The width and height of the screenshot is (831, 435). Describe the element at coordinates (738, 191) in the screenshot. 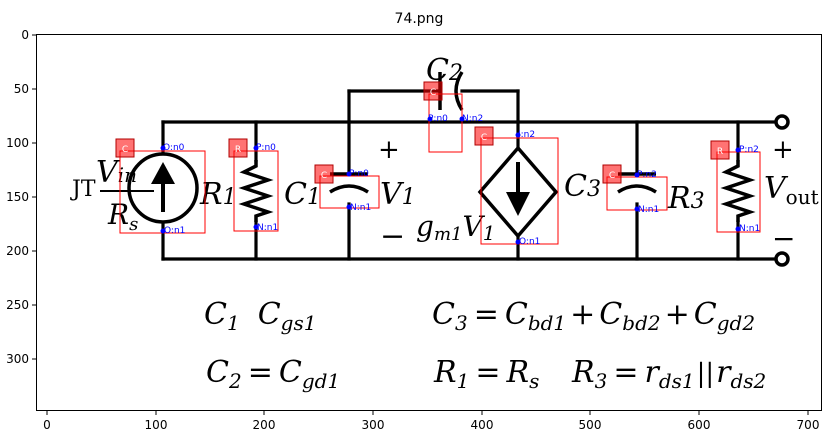

I see `resistor-r3-symbol` at that location.